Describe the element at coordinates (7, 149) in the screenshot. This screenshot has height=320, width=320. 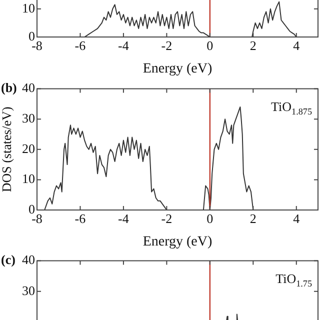
I see `y-axis-title: DOS (states/eV)` at that location.